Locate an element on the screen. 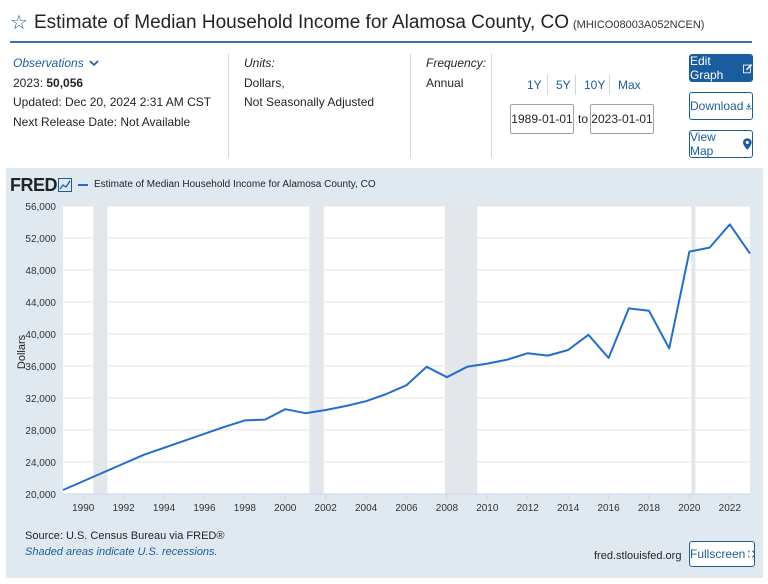 The image size is (768, 584). fullscreen-icon is located at coordinates (751, 554).